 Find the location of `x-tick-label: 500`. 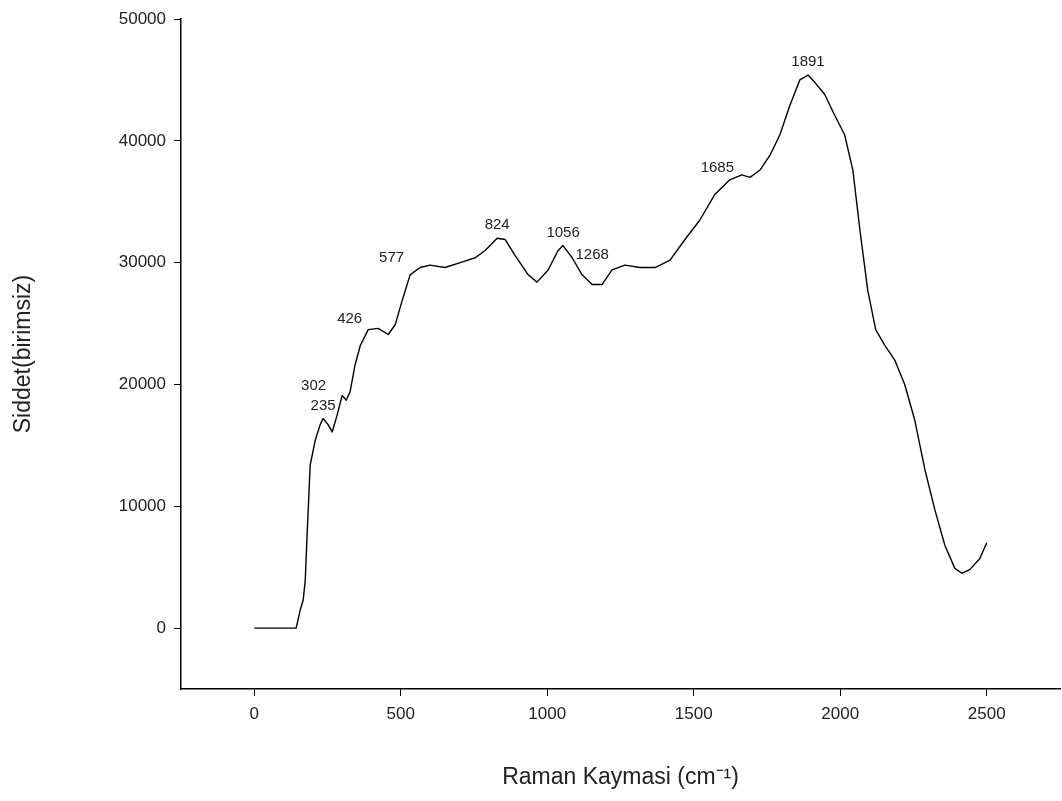

x-tick-label: 500 is located at coordinates (400, 713).